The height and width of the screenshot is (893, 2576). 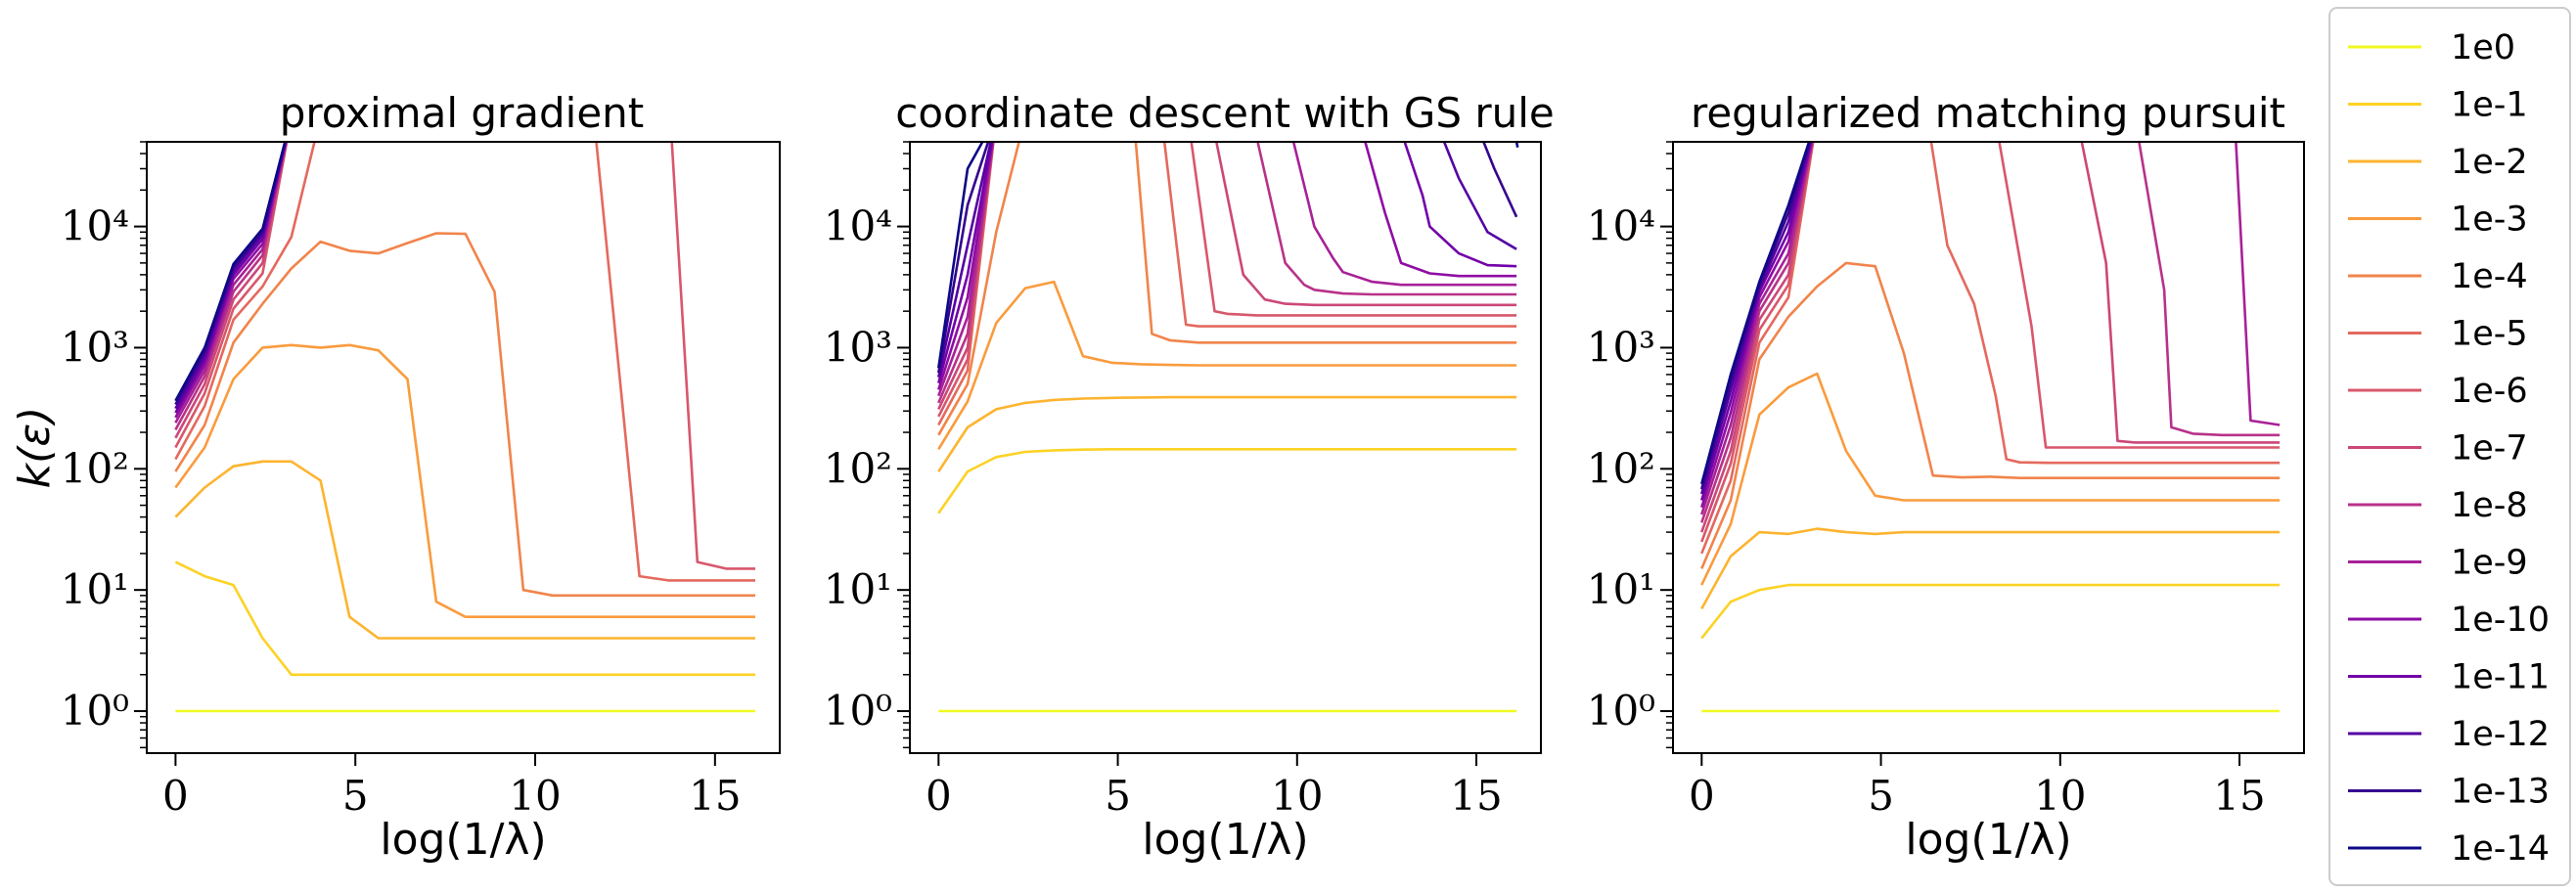 What do you see at coordinates (2483, 48) in the screenshot?
I see `legend-label: 1e0` at bounding box center [2483, 48].